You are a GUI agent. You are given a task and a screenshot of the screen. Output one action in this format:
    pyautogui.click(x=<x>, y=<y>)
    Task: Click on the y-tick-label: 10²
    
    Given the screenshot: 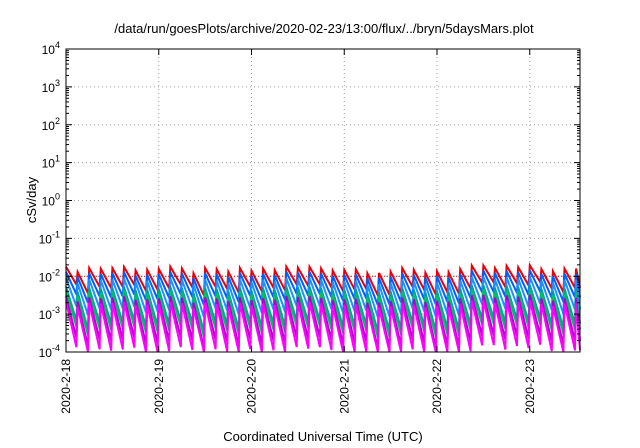 What is the action you would take?
    pyautogui.click(x=51, y=124)
    